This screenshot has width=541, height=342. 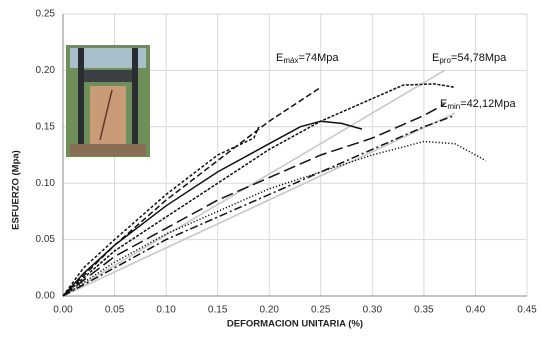 I want to click on x-tick-label: 0.30, so click(x=373, y=310).